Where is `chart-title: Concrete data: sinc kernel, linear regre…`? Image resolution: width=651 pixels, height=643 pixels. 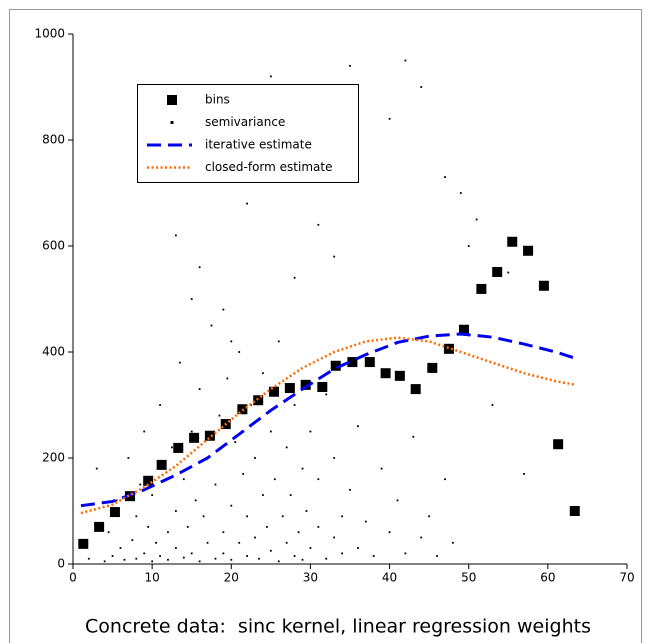 chart-title: Concrete data: sinc kernel, linear regre… is located at coordinates (338, 627).